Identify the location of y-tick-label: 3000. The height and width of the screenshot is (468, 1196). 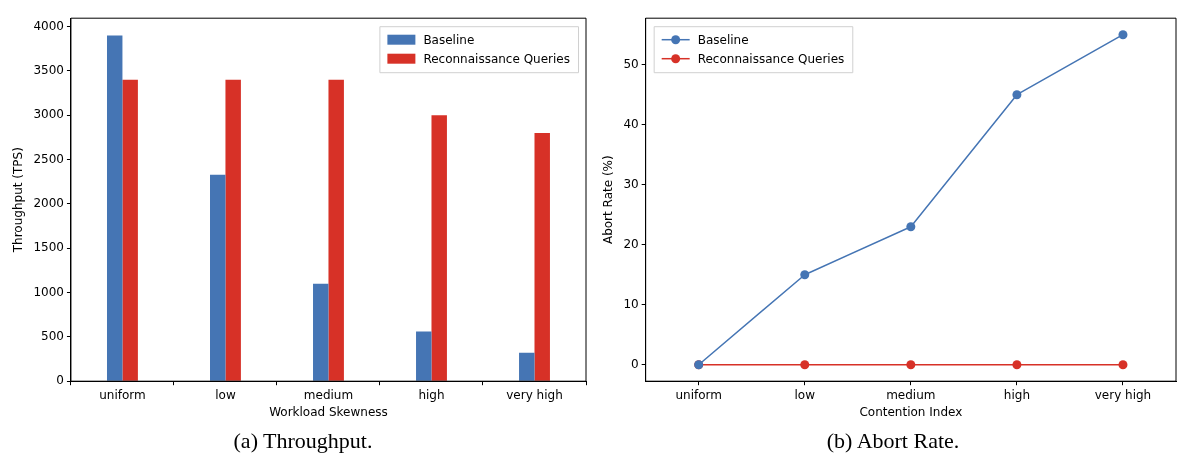
(48, 114).